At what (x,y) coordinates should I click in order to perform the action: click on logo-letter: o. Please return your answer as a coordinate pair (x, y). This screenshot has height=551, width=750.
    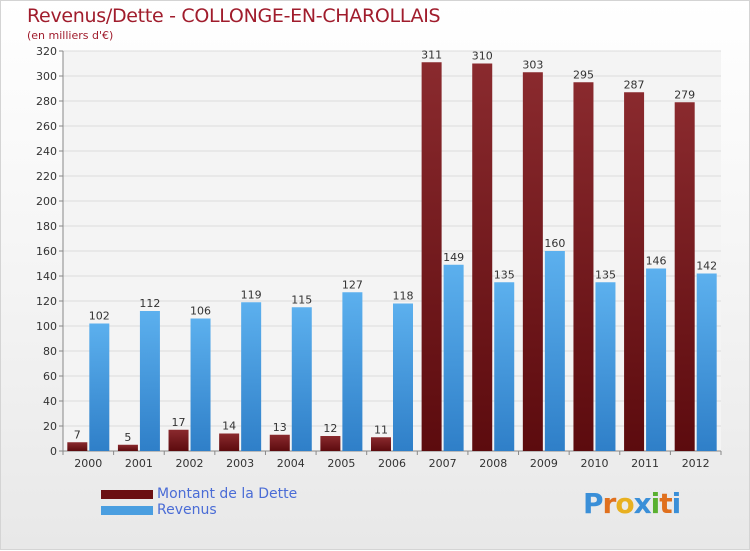
    Looking at the image, I should click on (624, 503).